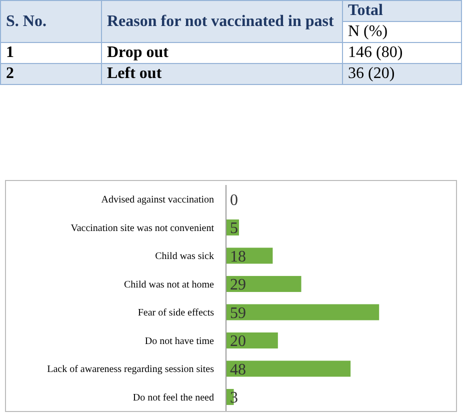 This screenshot has height=414, width=463. Describe the element at coordinates (222, 74) in the screenshot. I see `text: Left out` at that location.